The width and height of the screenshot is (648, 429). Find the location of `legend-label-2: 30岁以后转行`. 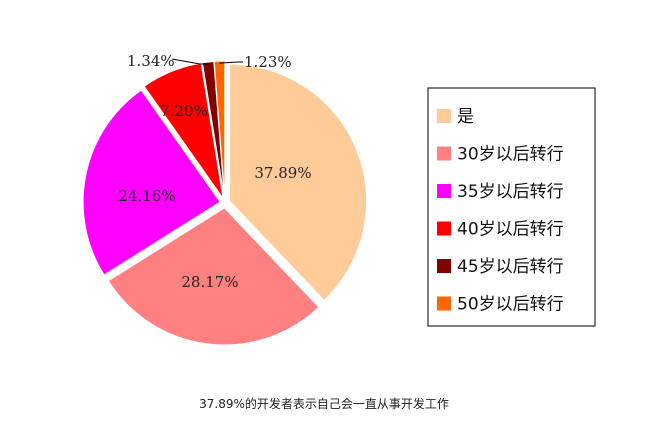

legend-label-2: 30岁以后转行 is located at coordinates (510, 155).